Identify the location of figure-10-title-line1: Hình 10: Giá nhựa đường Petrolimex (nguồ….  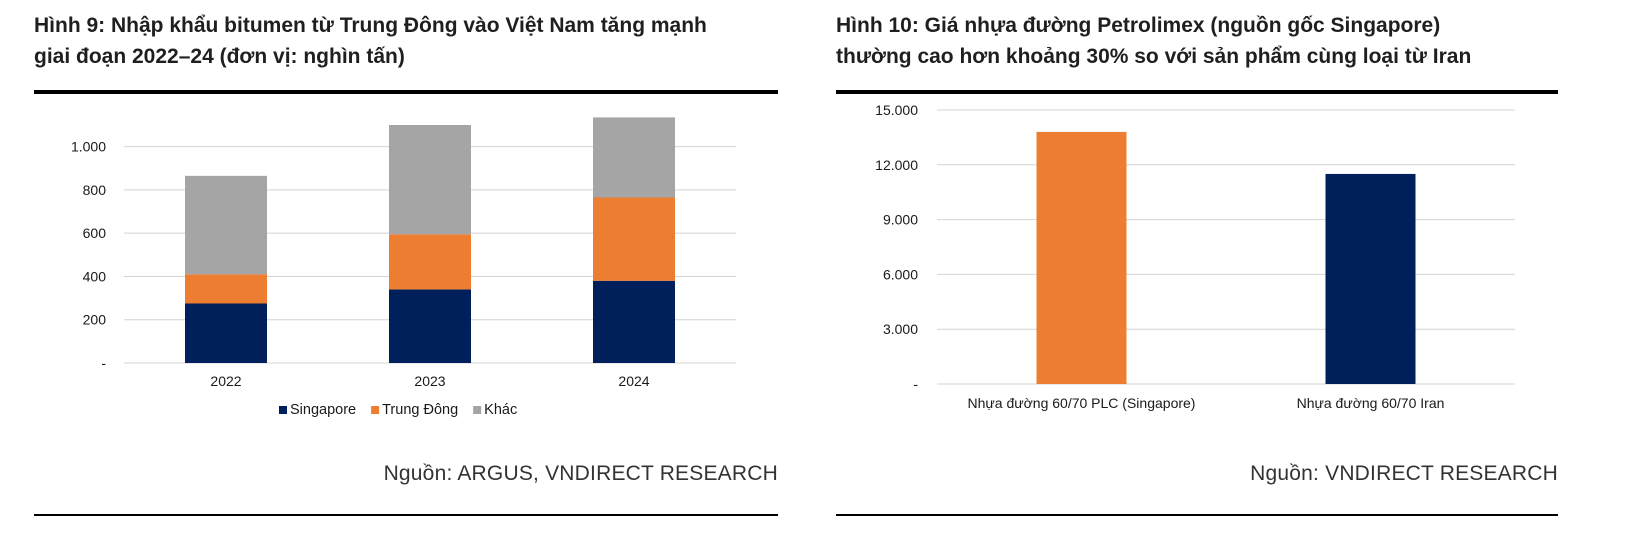
(1138, 25).